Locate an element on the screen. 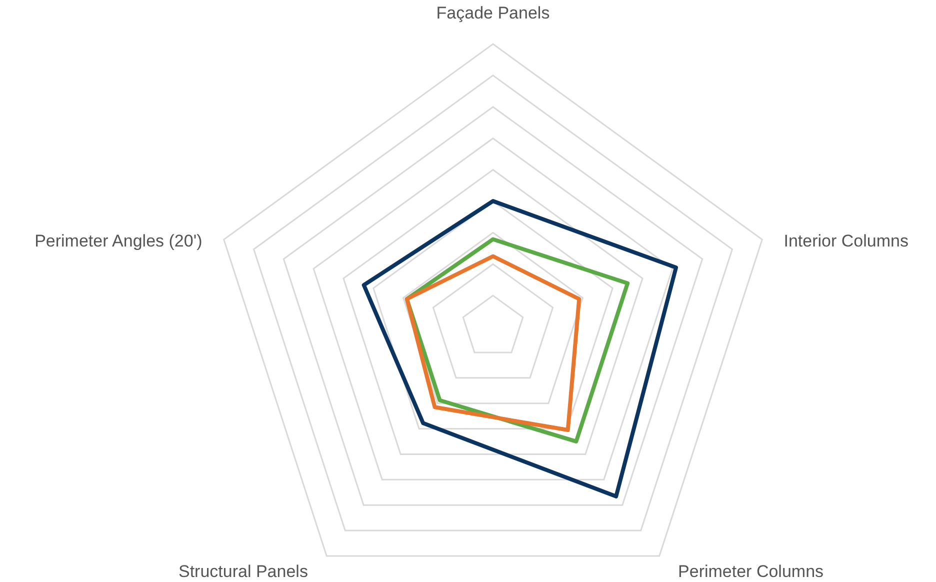 This screenshot has height=582, width=936. spoke-label: Perimeter Columns is located at coordinates (751, 571).